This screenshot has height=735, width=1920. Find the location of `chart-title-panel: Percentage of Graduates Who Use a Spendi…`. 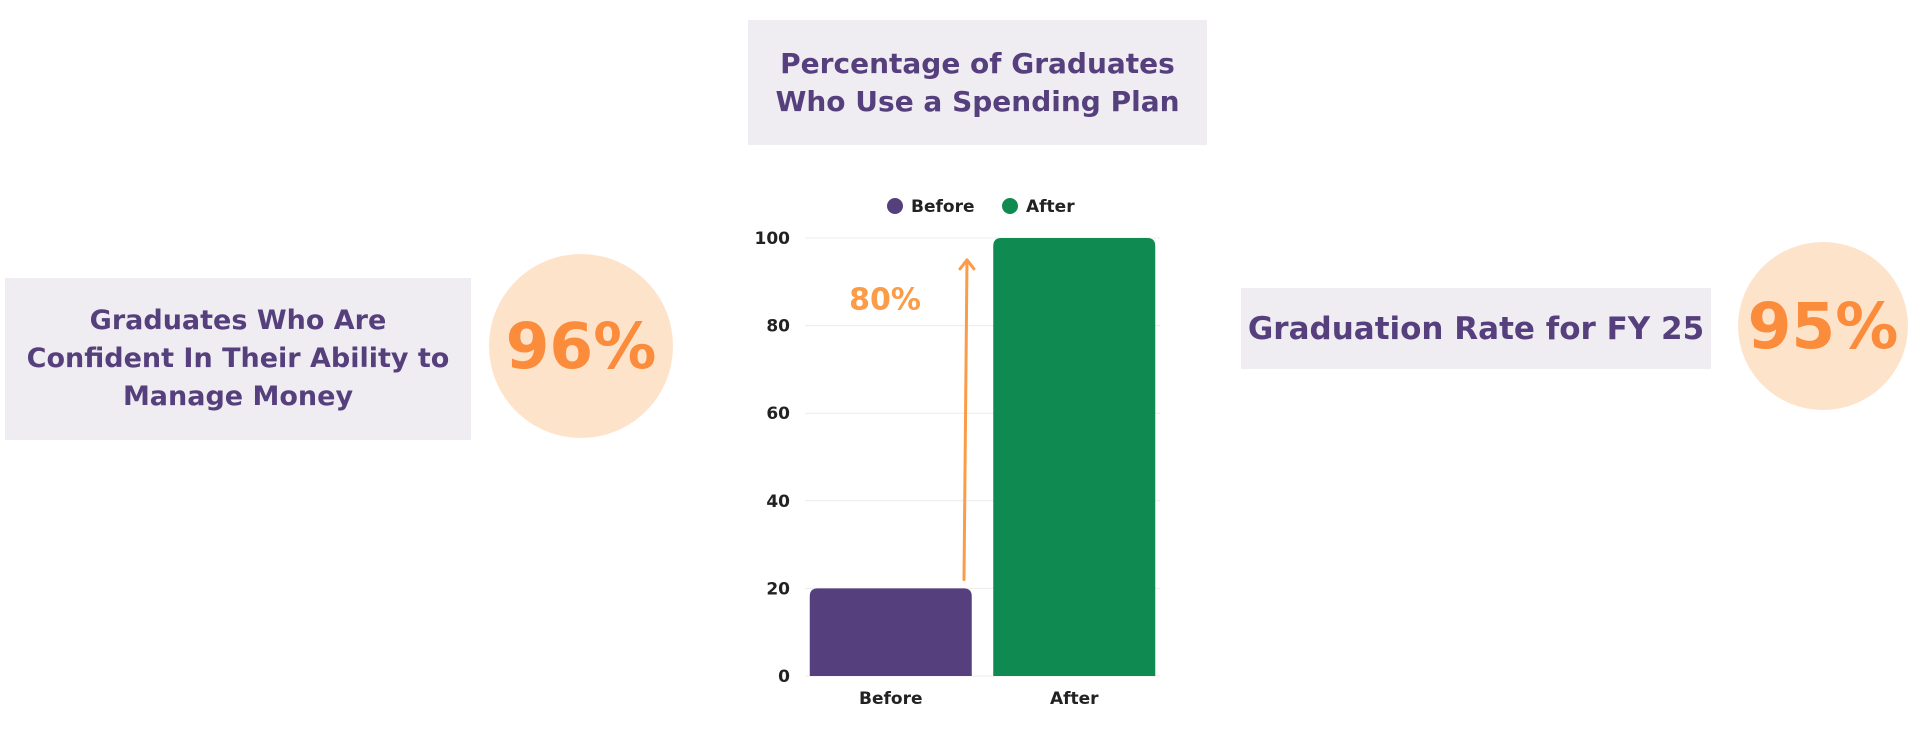

chart-title-panel: Percentage of Graduates Who Use a Spendi… is located at coordinates (977, 82).